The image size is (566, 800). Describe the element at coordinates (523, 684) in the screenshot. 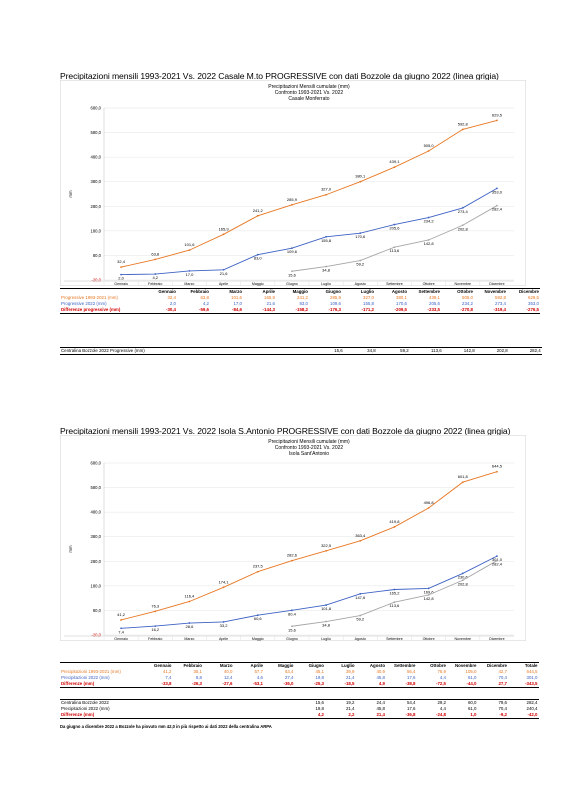

I see `table-cell: -343,5` at that location.